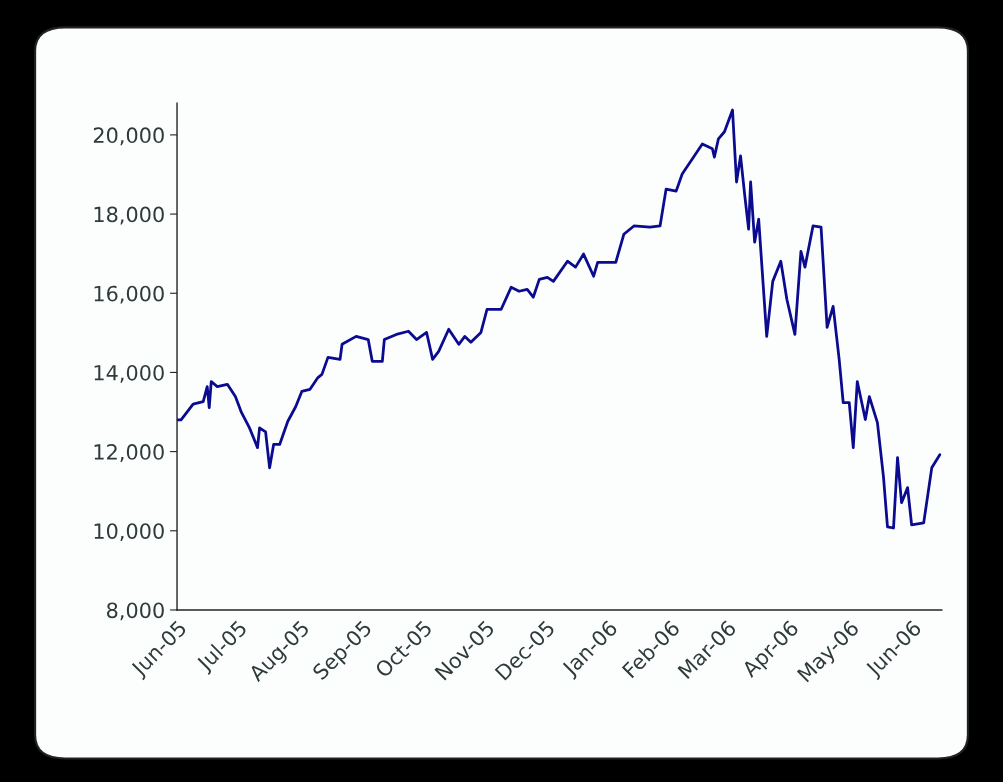 This screenshot has height=782, width=1003. Describe the element at coordinates (135, 611) in the screenshot. I see `y-tick-label: 8,000` at that location.